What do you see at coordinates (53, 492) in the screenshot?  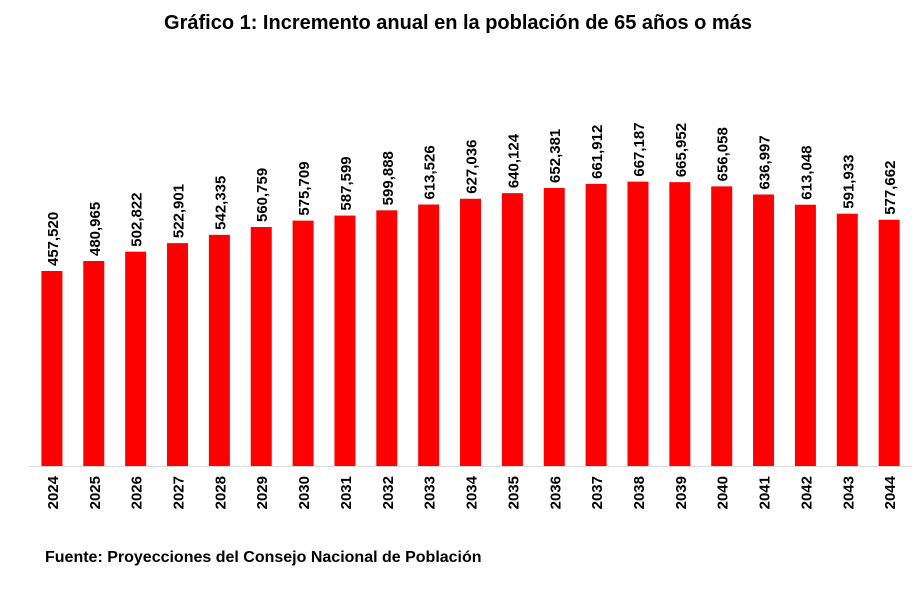 I see `x-tick-label-2024: 2024` at bounding box center [53, 492].